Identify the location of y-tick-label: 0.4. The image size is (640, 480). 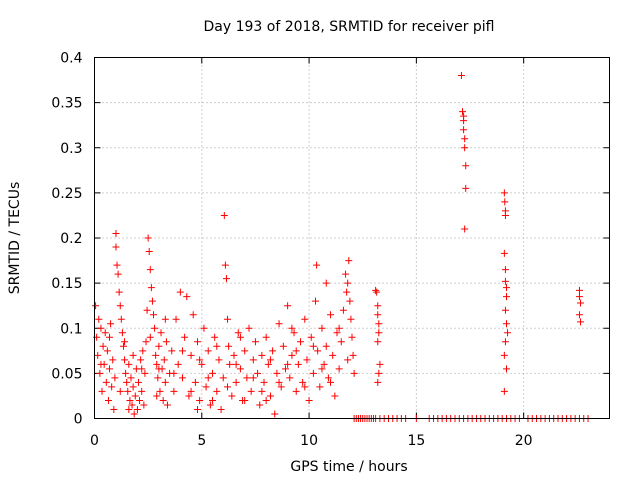
(71, 59).